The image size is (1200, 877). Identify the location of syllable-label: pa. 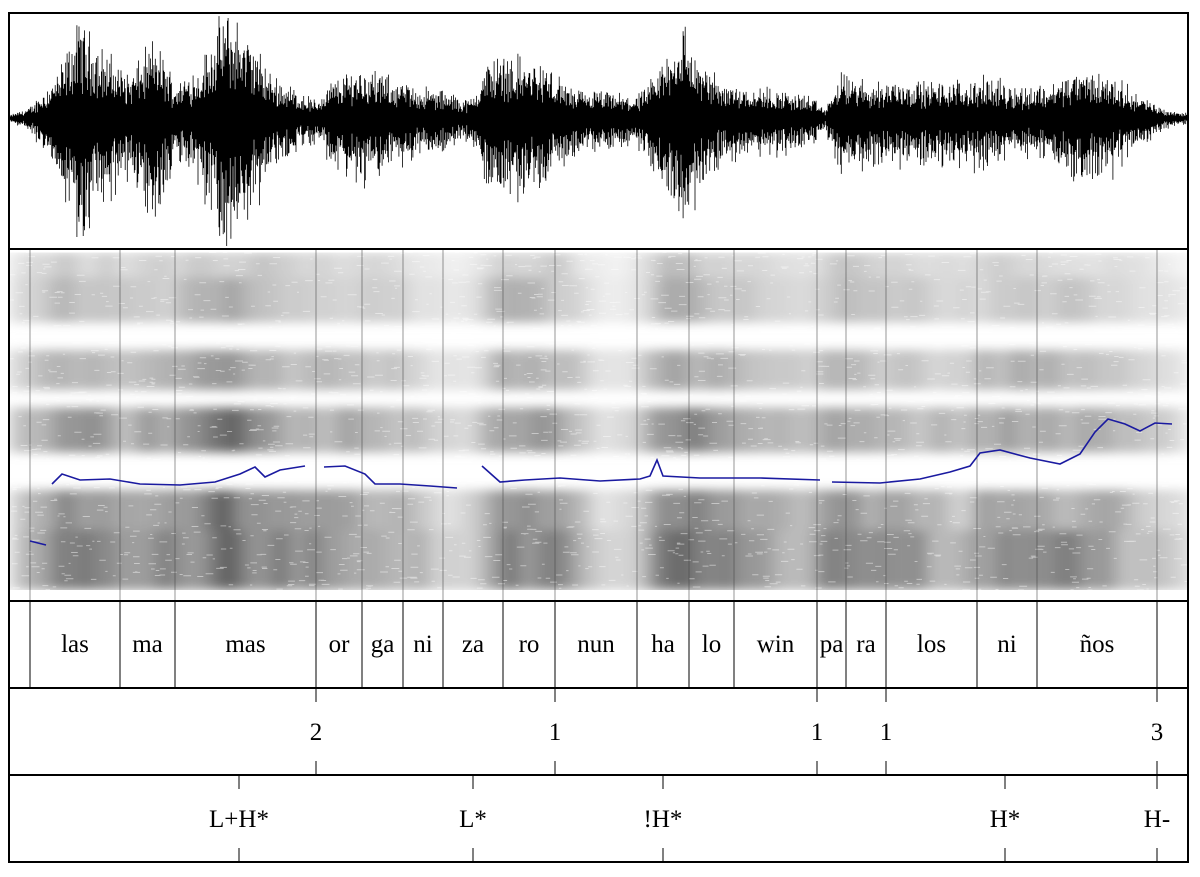
(832, 644).